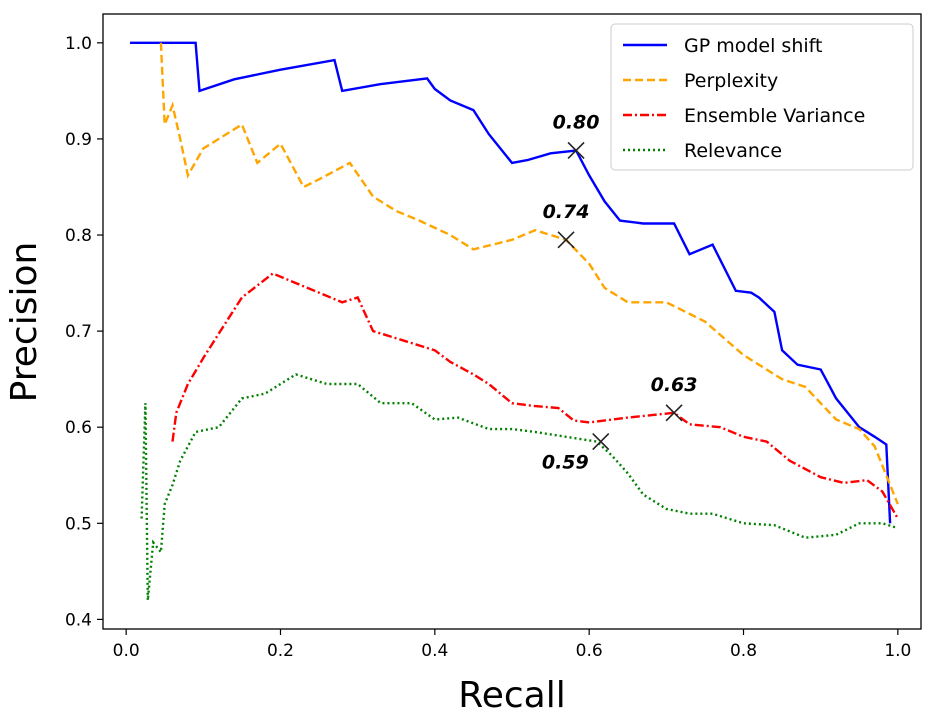  I want to click on x-tick-label: 0.8, so click(743, 651).